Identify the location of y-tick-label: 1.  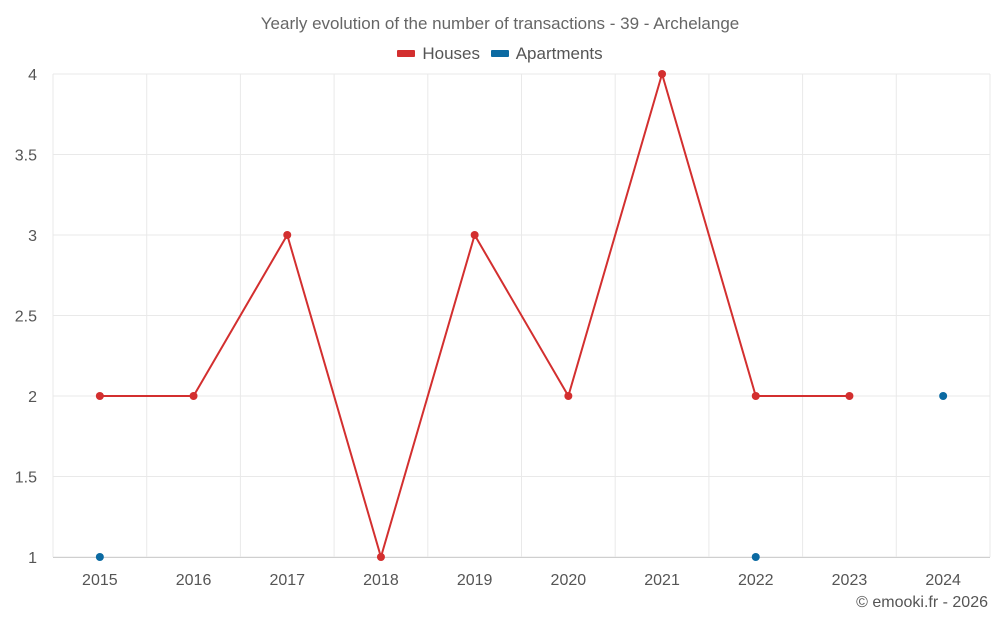
(32, 558).